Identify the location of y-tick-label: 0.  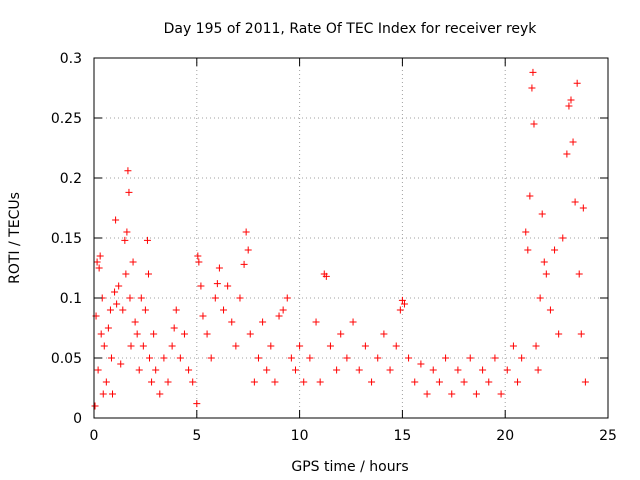
(77, 419).